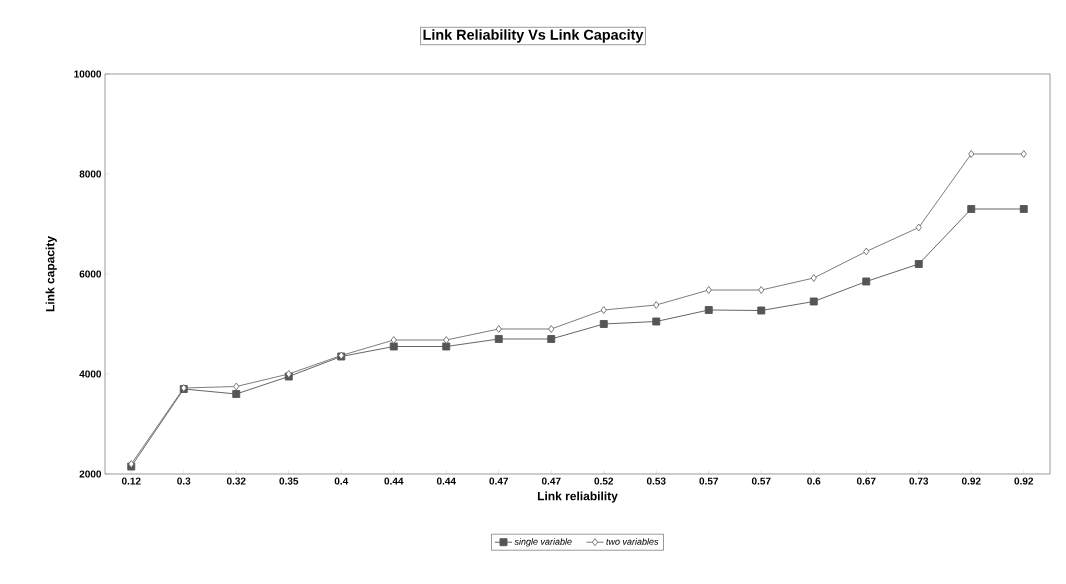  What do you see at coordinates (236, 481) in the screenshot?
I see `x-tick-label: 0.32` at bounding box center [236, 481].